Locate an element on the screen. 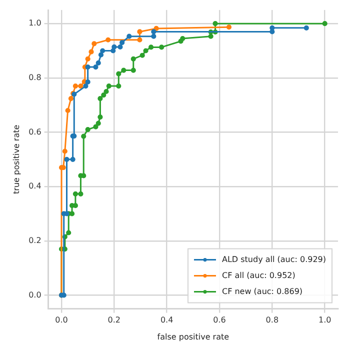 The image size is (352, 352). y-tick-label: 0.4 is located at coordinates (35, 186).